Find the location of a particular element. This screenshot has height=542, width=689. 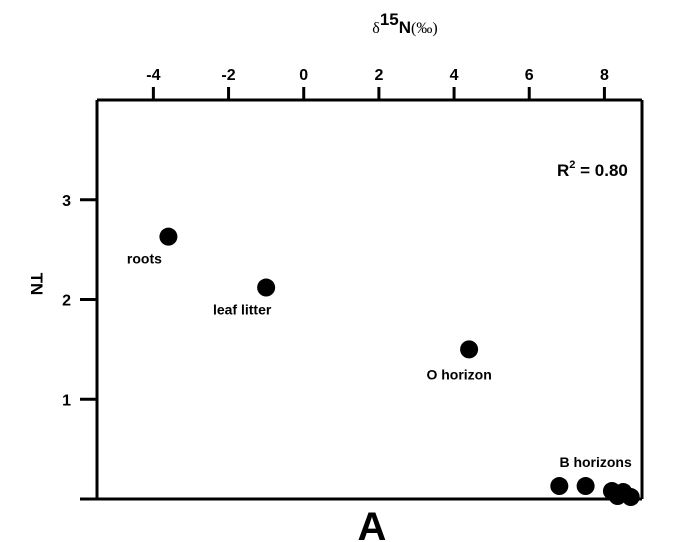

r2-annotation: R2 = 0.80 is located at coordinates (592, 169).